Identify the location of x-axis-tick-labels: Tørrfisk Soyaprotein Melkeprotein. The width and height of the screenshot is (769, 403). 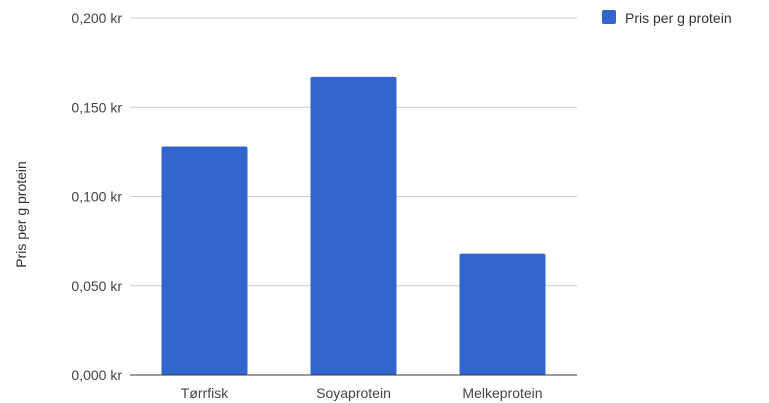
(362, 393).